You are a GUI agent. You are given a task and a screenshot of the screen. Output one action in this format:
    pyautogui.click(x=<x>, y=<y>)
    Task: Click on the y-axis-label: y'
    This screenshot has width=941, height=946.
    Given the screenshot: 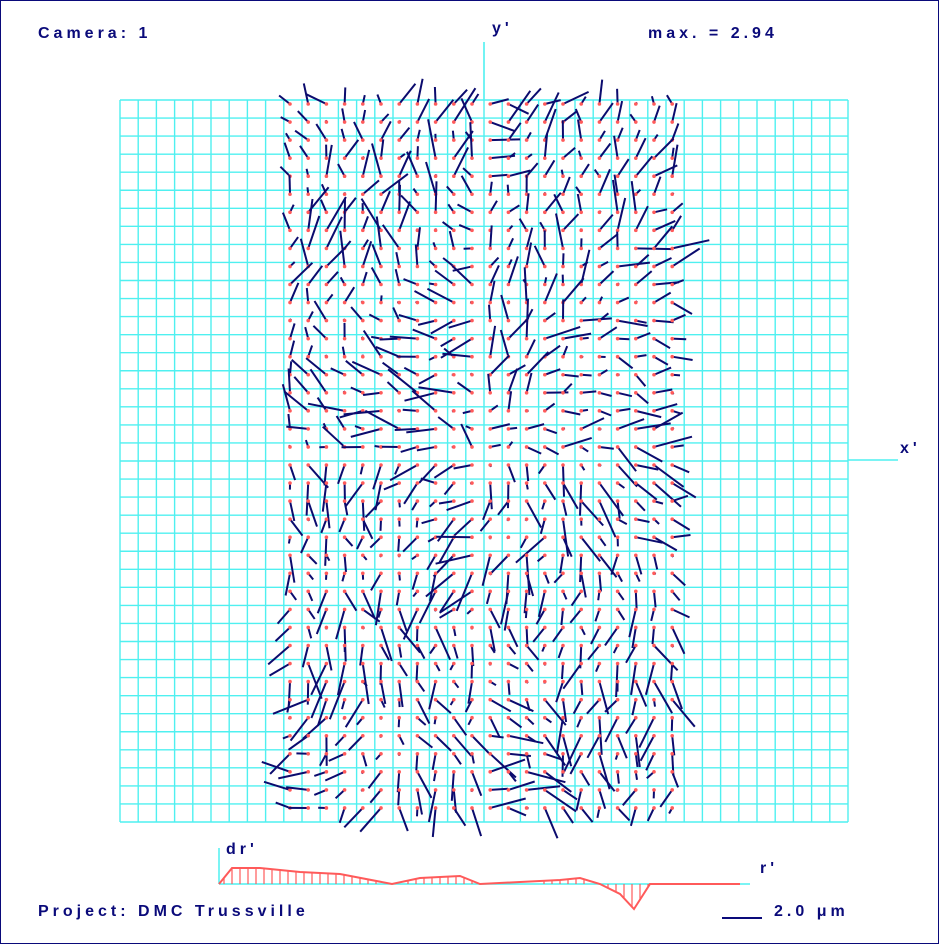 What is the action you would take?
    pyautogui.click(x=502, y=28)
    